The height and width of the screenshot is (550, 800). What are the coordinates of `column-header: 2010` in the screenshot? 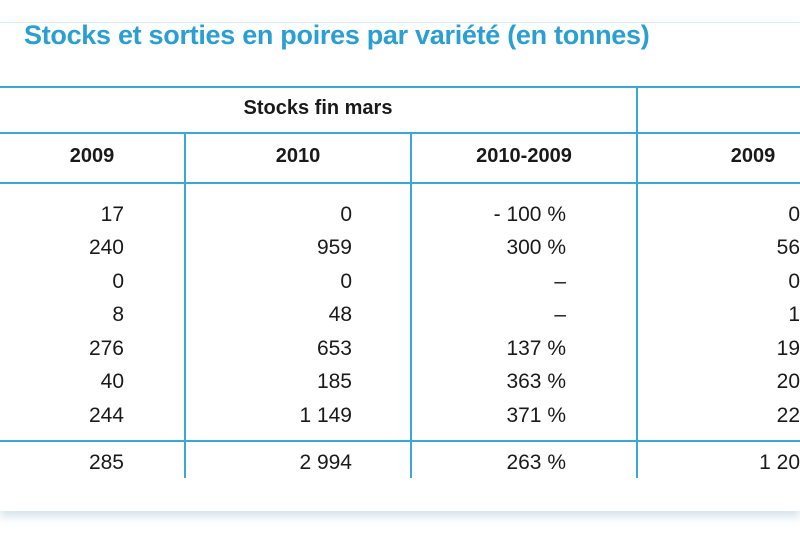 It's located at (298, 156).